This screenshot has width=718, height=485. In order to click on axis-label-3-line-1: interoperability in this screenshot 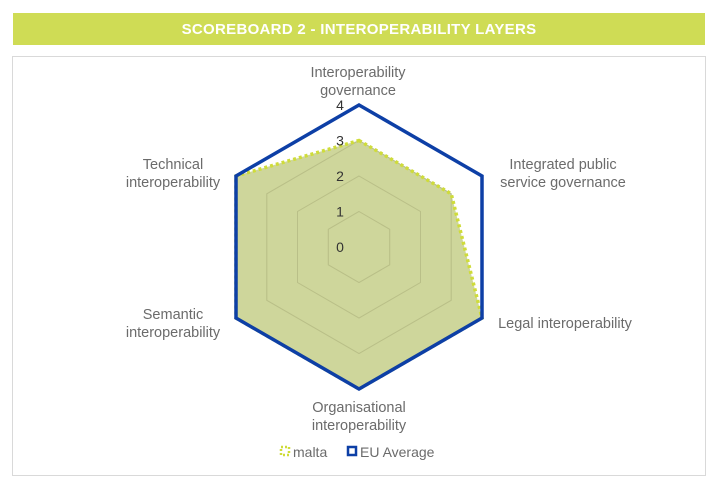, I will do `click(359, 426)`.